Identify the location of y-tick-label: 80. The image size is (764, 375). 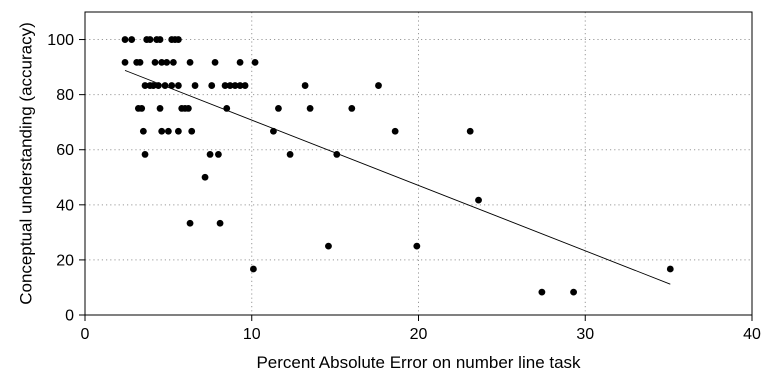
(65, 95).